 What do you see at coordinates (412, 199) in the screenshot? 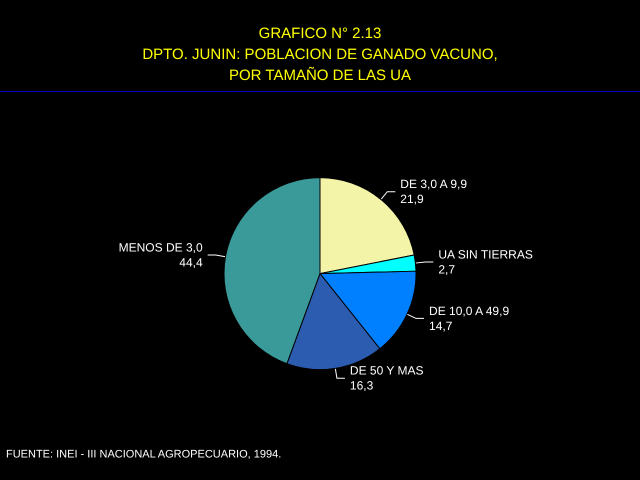
I see `data-label: 21,9` at bounding box center [412, 199].